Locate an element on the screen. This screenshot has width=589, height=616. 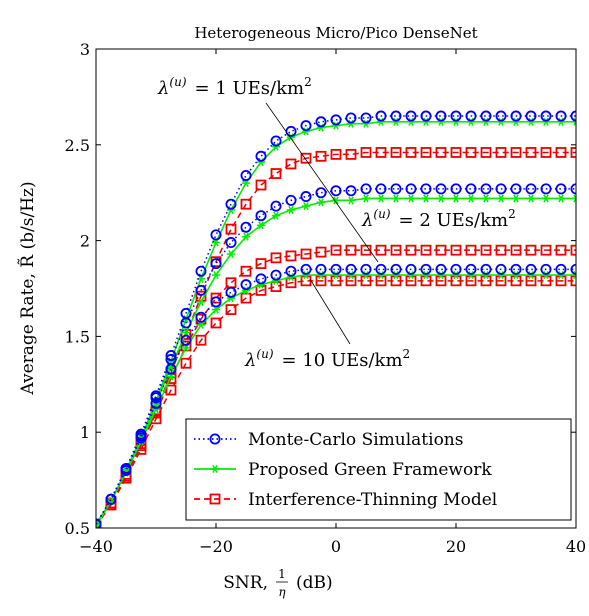
legend-marker is located at coordinates (215, 469).